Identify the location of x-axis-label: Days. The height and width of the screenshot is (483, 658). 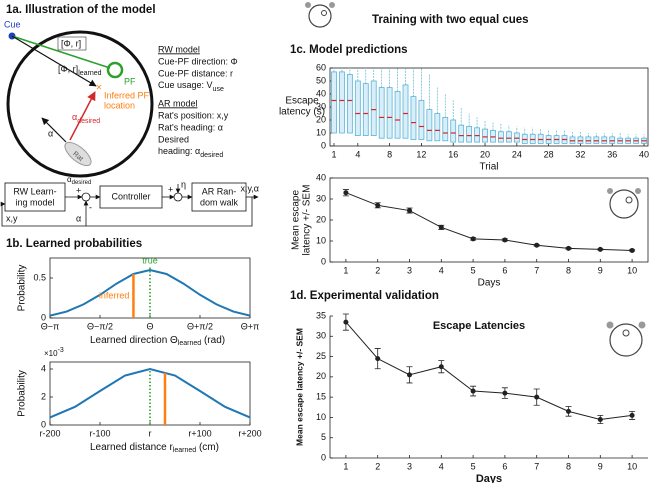
(489, 478).